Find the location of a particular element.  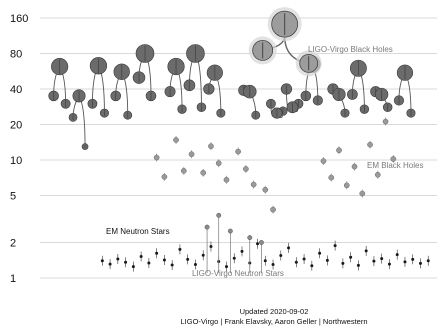

y-tick-label: 5 is located at coordinates (13, 197).